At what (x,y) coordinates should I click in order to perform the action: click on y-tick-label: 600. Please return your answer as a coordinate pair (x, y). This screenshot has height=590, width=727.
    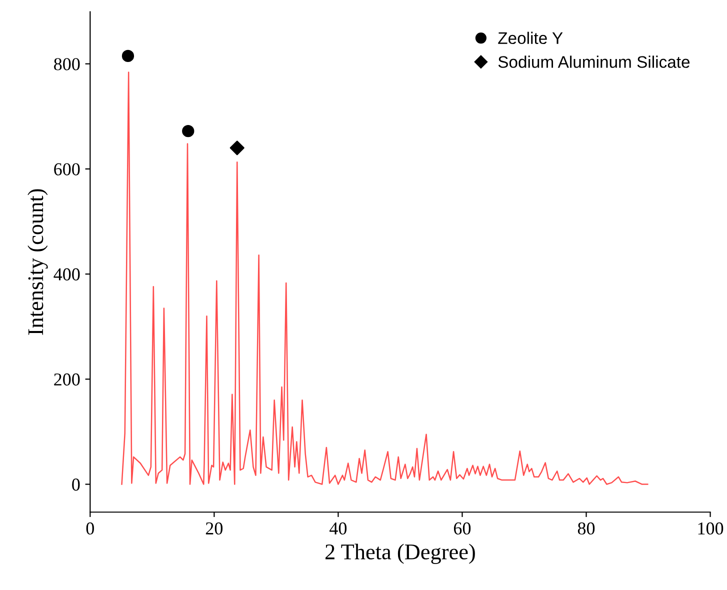
    Looking at the image, I should click on (67, 169).